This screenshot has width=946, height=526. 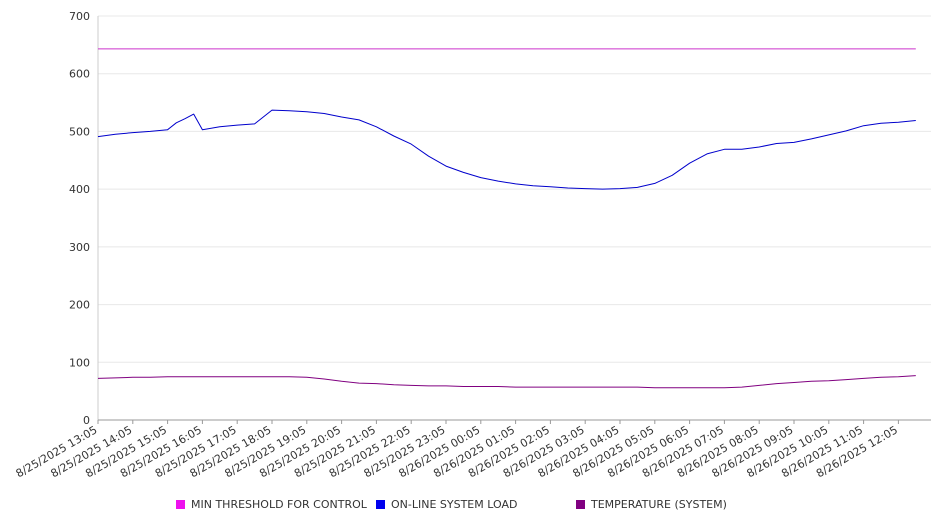 I want to click on legend-label-min-threshold: MIN THRESHOLD FOR CONTROL, so click(x=279, y=504).